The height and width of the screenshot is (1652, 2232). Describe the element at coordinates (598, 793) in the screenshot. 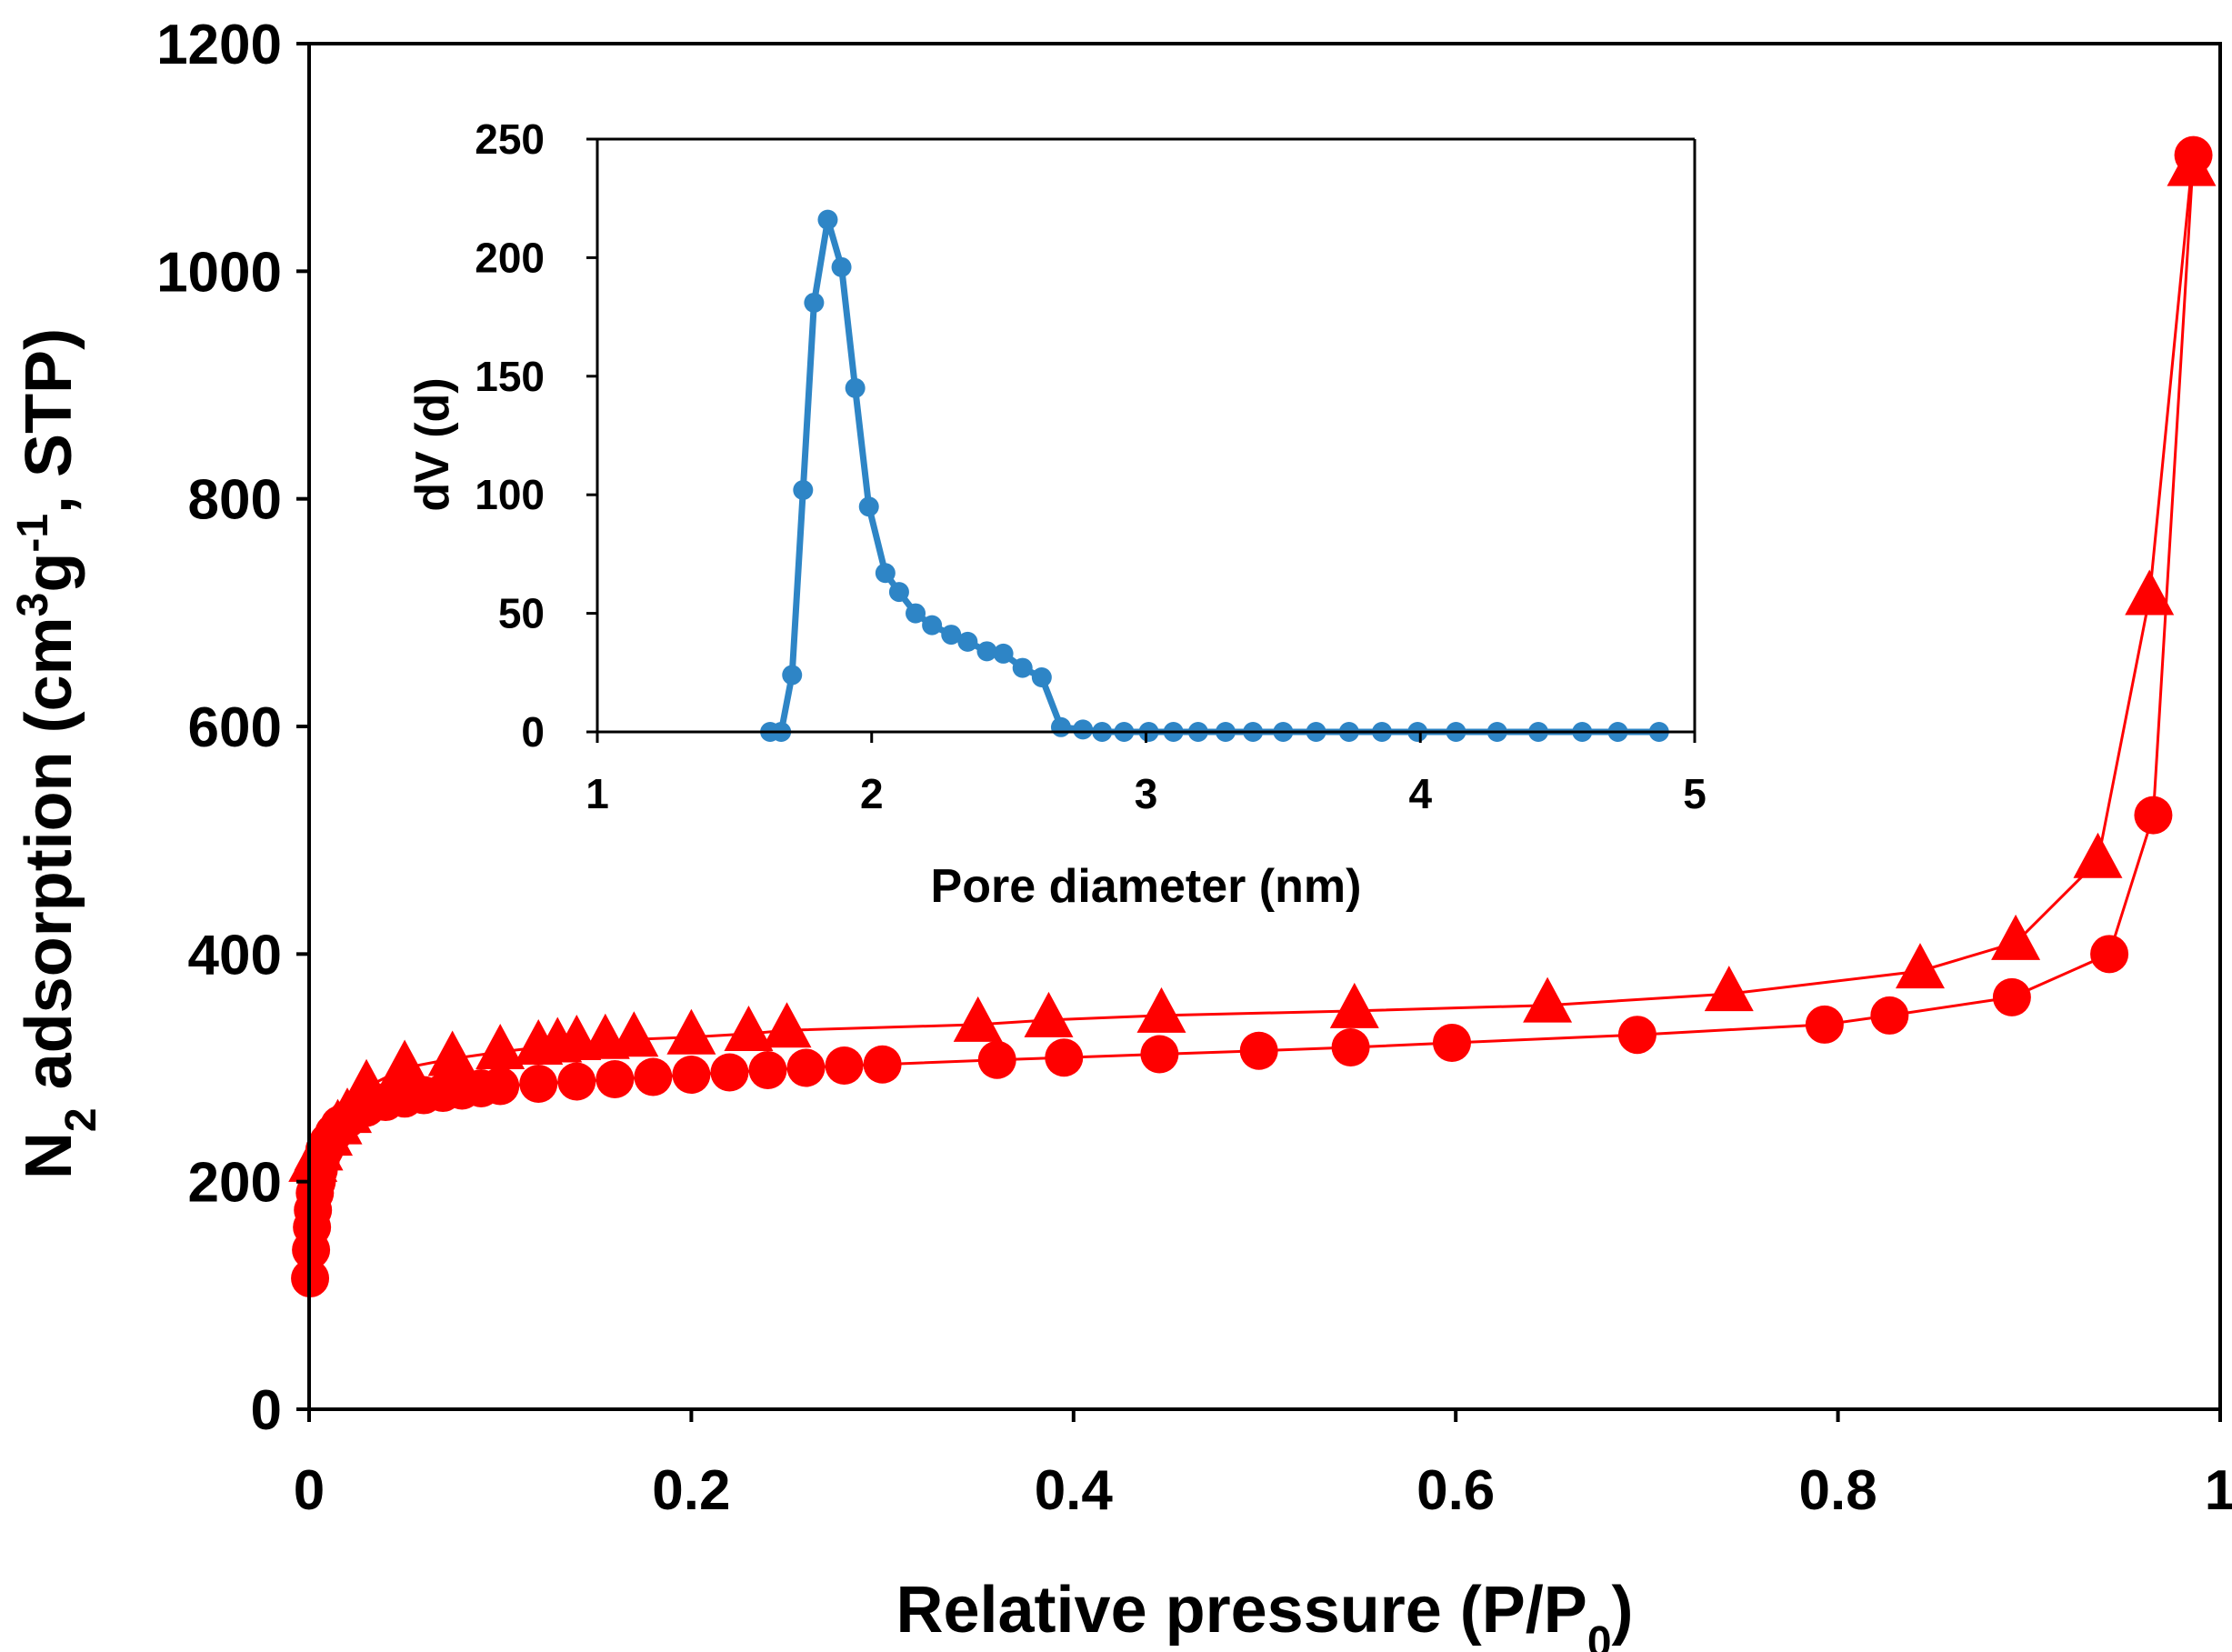

I see `inset-x-tick-label: 1` at that location.